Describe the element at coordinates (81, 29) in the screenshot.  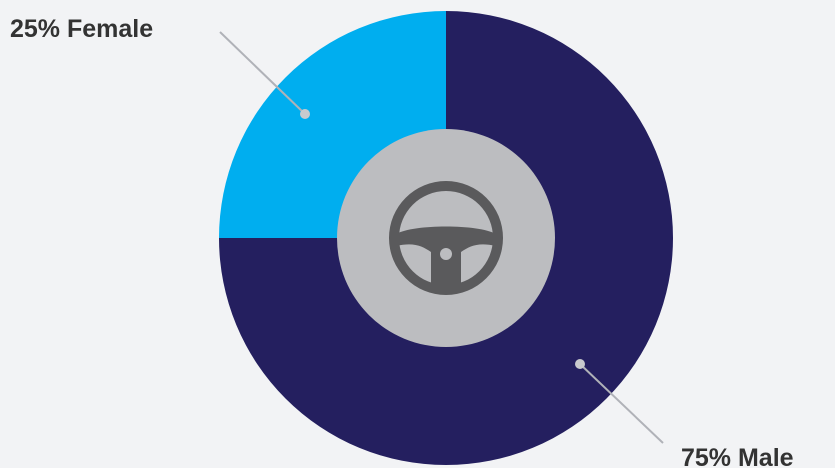
I see `slice-label-female: 25% Female` at that location.